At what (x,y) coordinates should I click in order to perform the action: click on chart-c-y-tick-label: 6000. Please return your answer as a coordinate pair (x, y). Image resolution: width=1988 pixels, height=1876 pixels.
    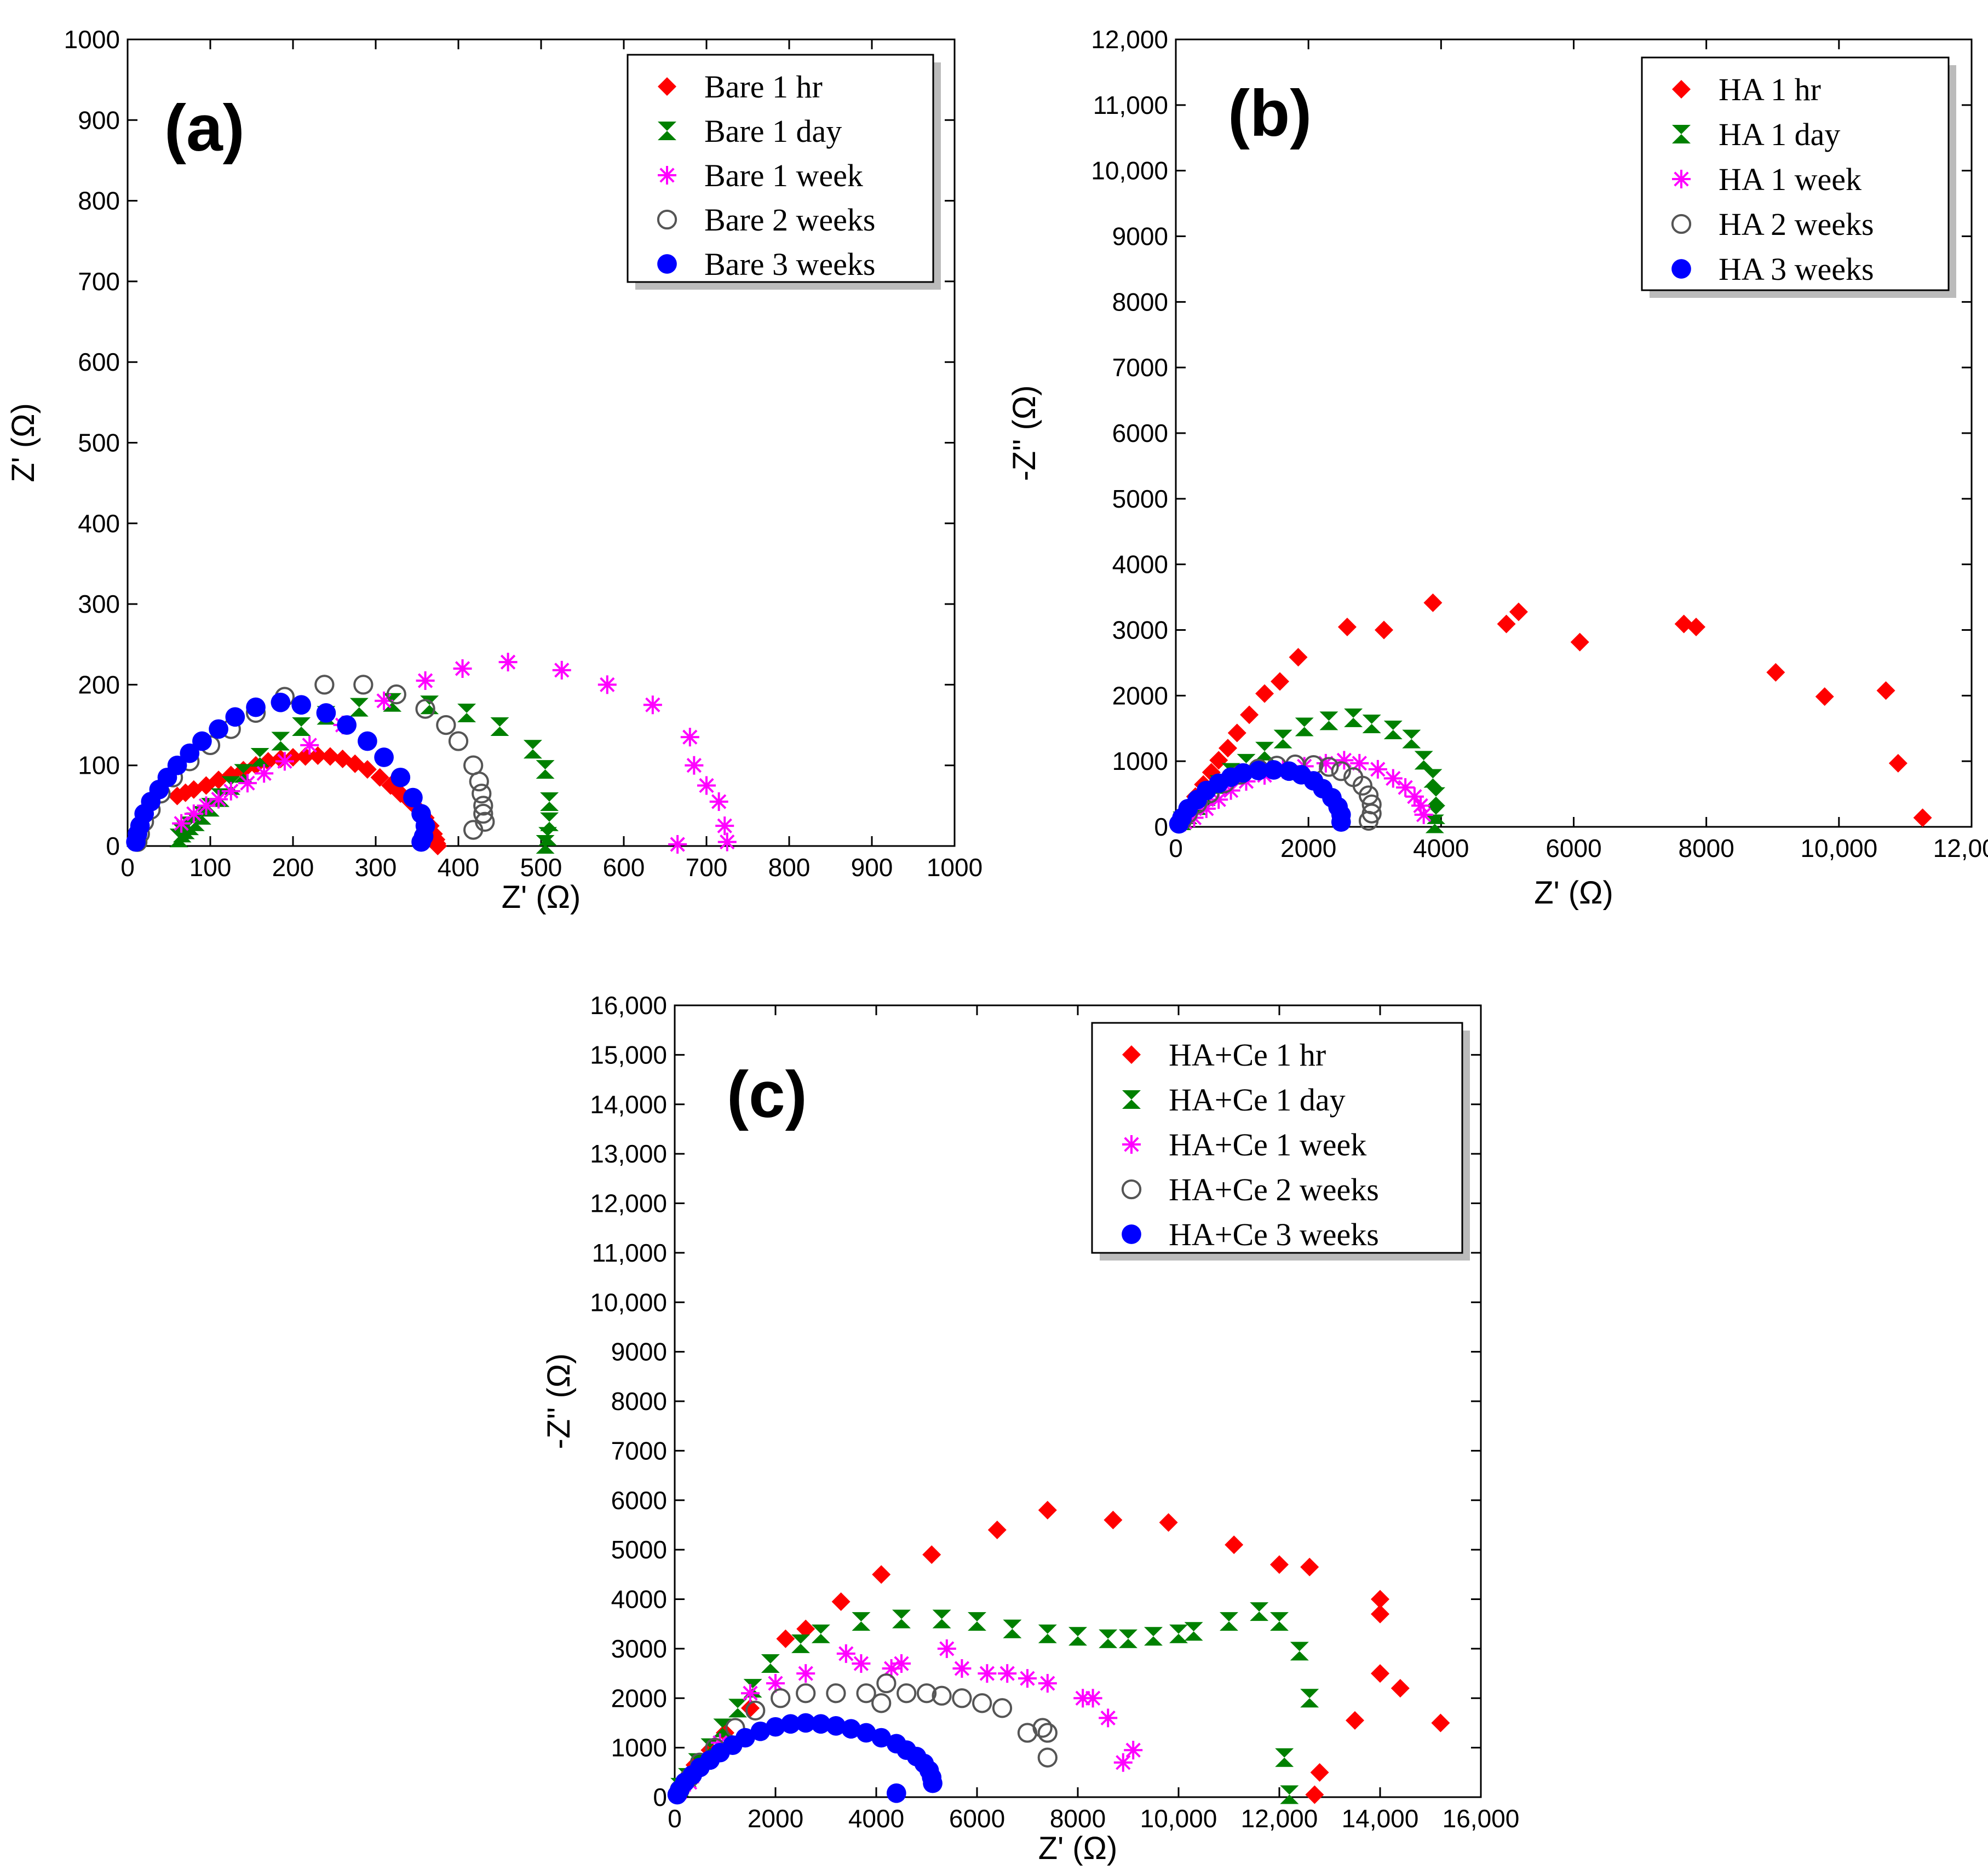
    Looking at the image, I should click on (639, 1500).